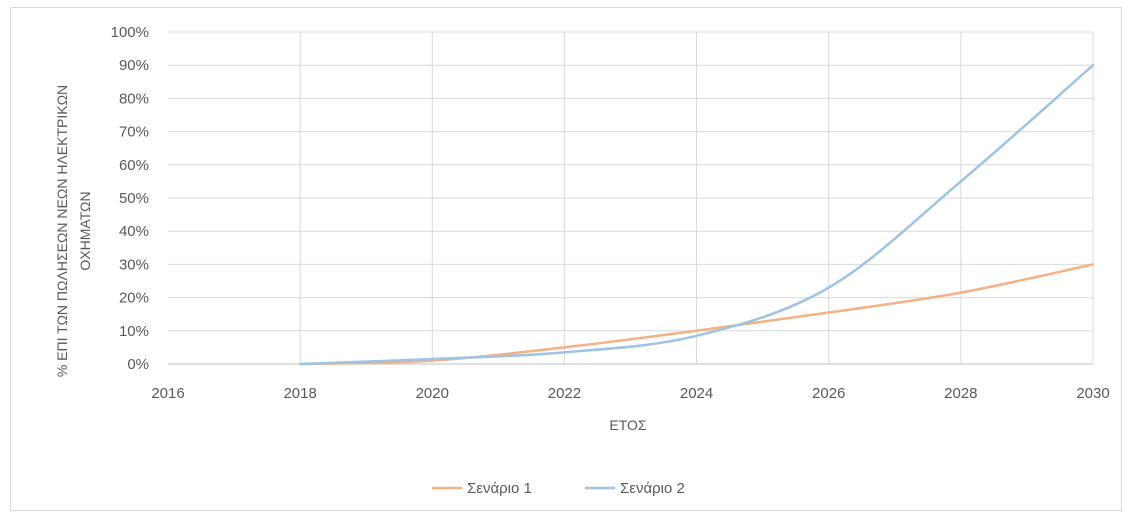 The height and width of the screenshot is (518, 1134). What do you see at coordinates (960, 393) in the screenshot?
I see `x-tick-label: 2028` at bounding box center [960, 393].